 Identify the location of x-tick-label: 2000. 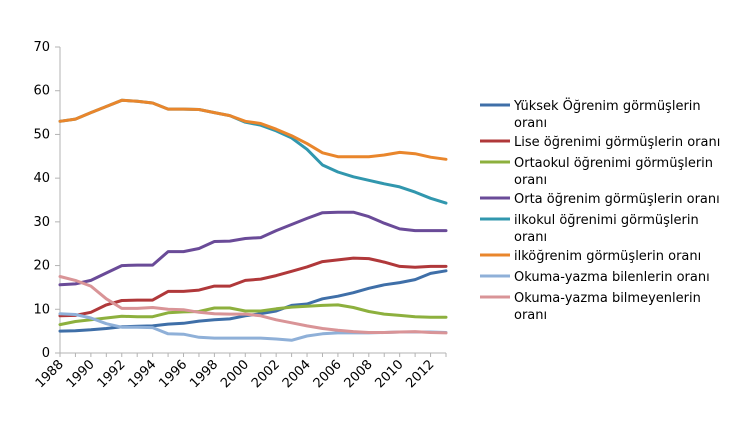
(235, 374).